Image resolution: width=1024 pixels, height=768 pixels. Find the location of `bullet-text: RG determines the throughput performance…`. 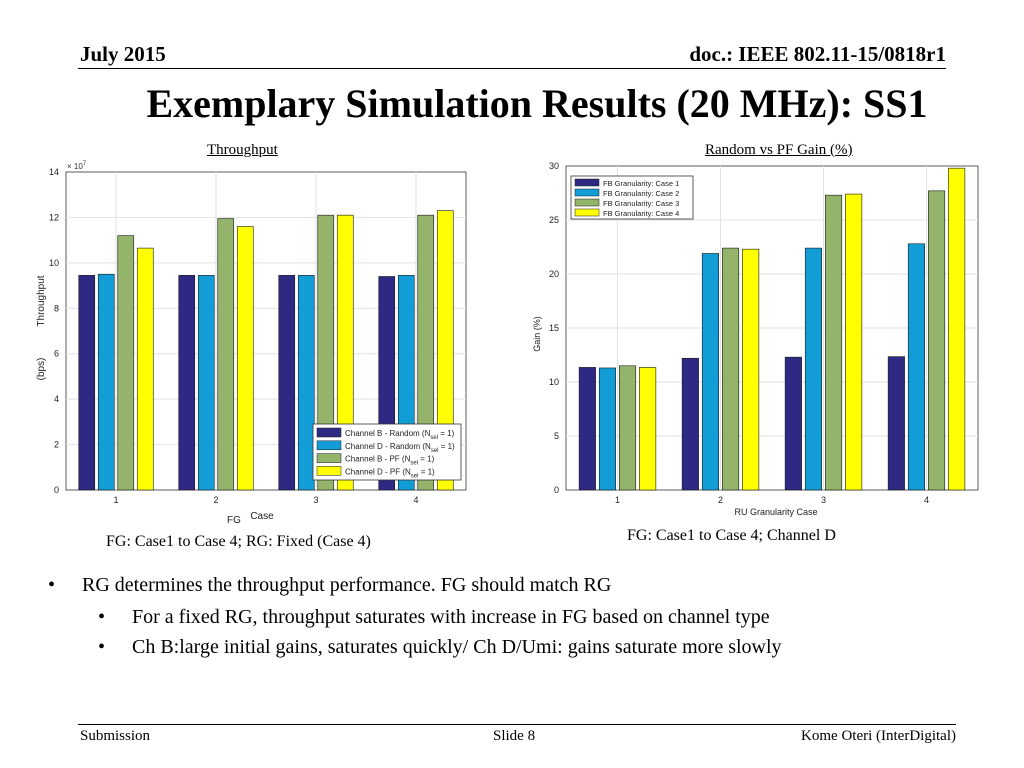

bullet-text: RG determines the throughput performance… is located at coordinates (347, 585).